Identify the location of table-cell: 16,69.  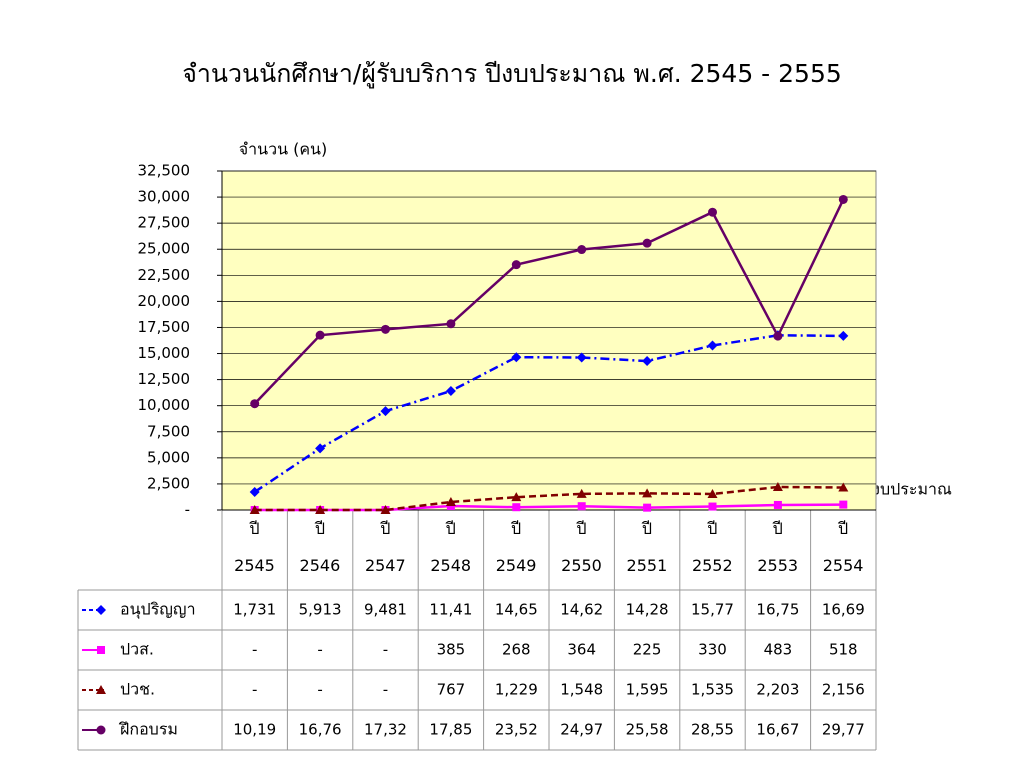
(843, 610).